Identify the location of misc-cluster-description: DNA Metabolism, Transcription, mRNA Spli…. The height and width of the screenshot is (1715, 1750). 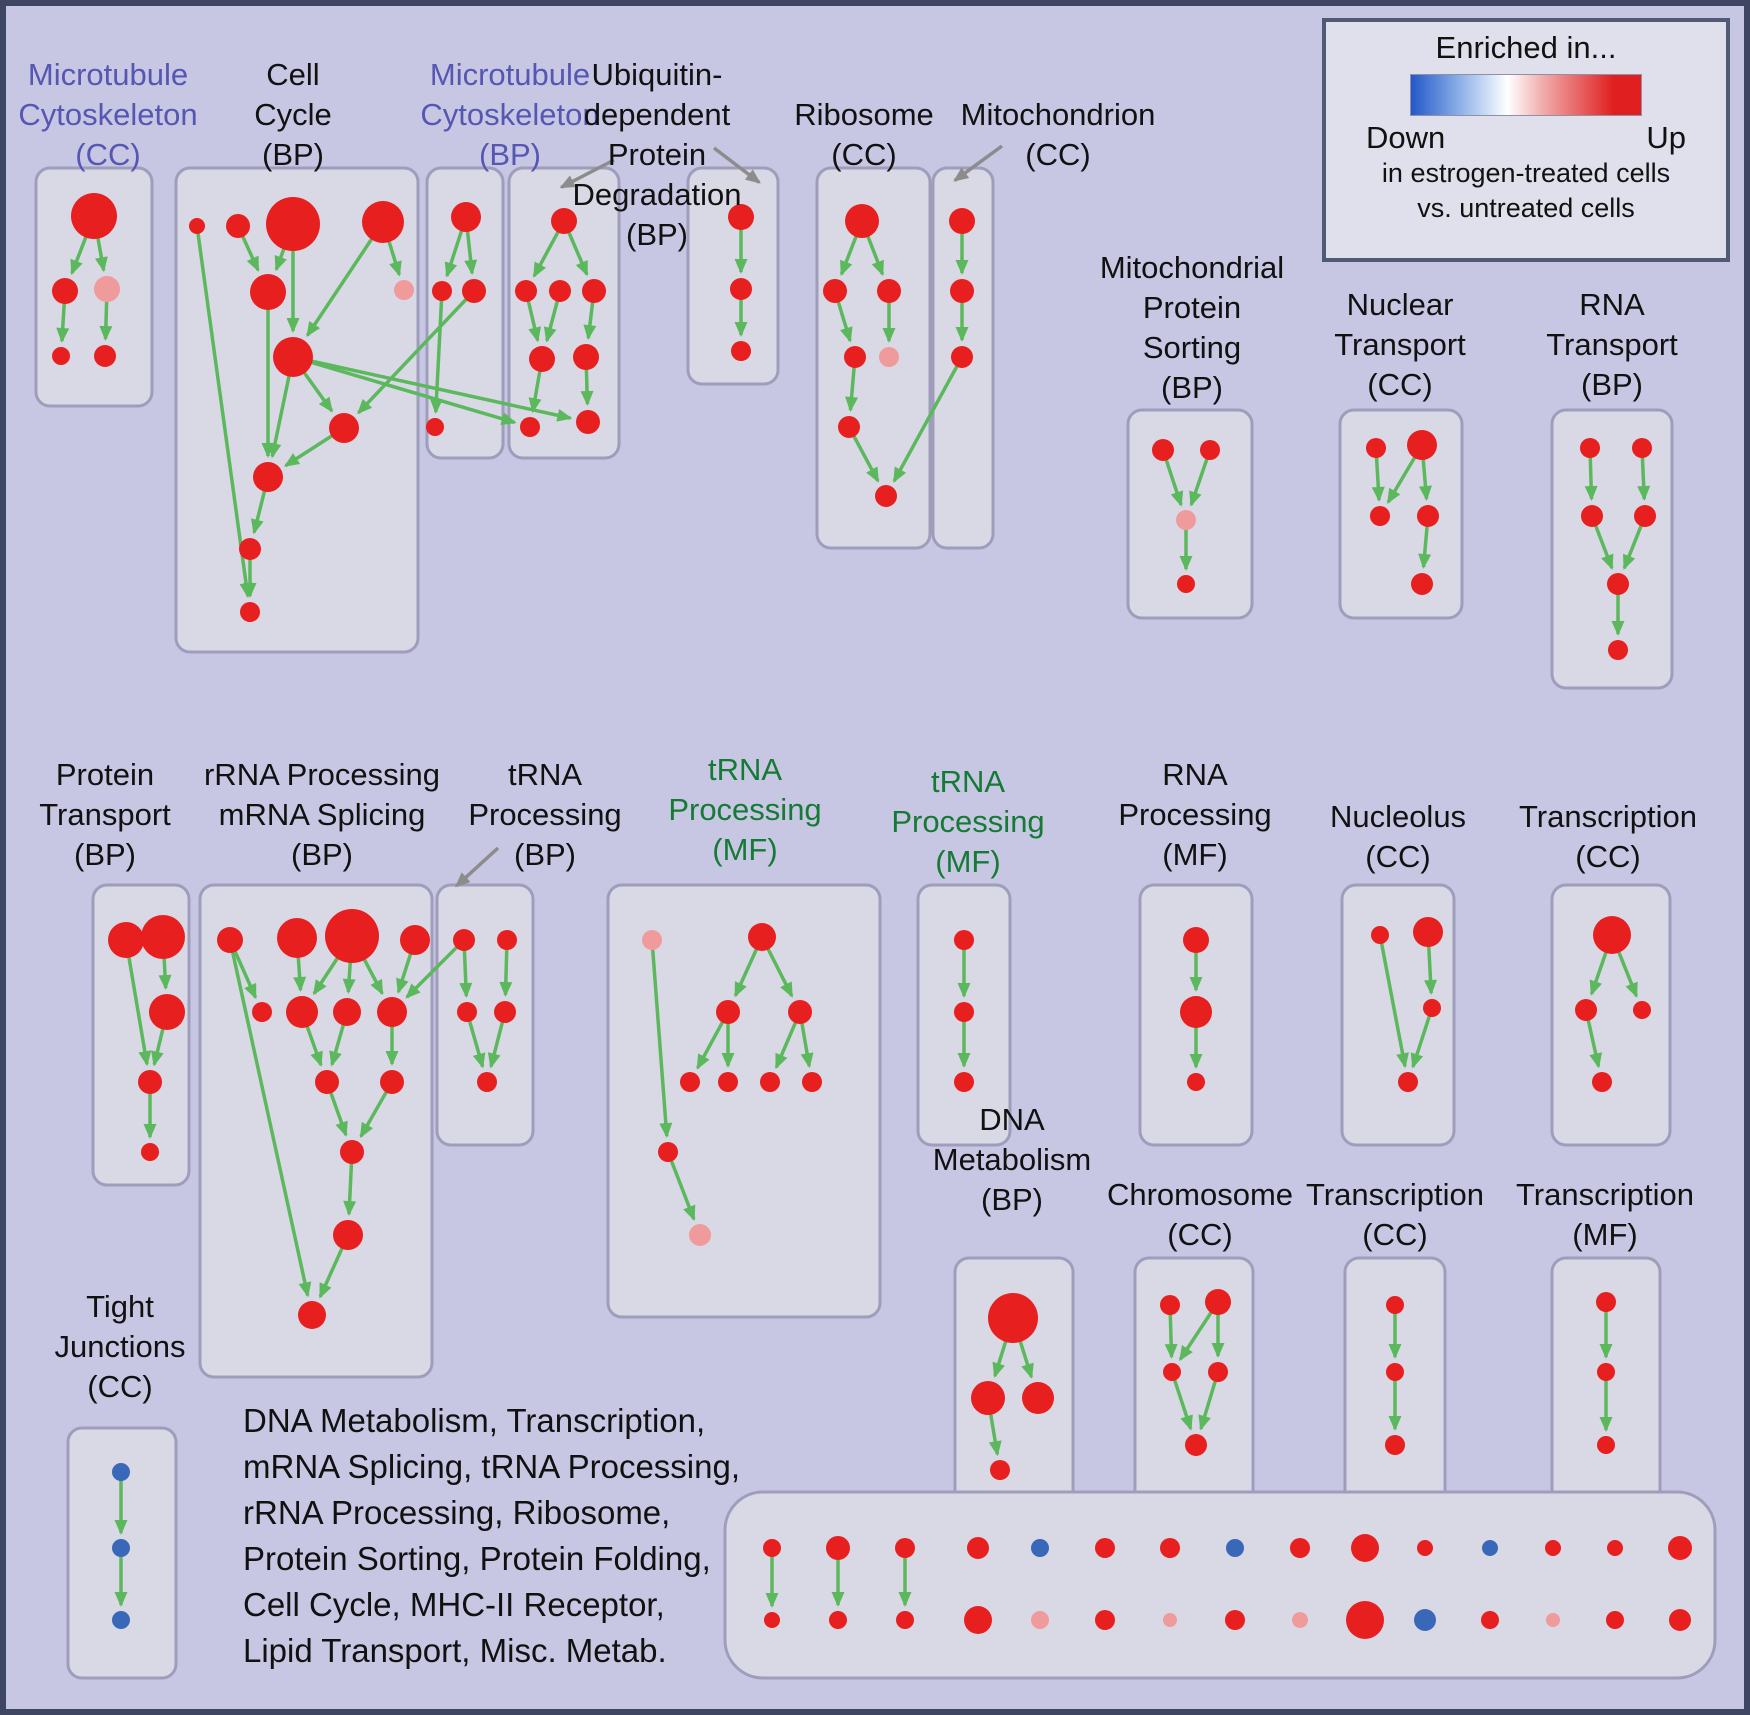
(491, 1536).